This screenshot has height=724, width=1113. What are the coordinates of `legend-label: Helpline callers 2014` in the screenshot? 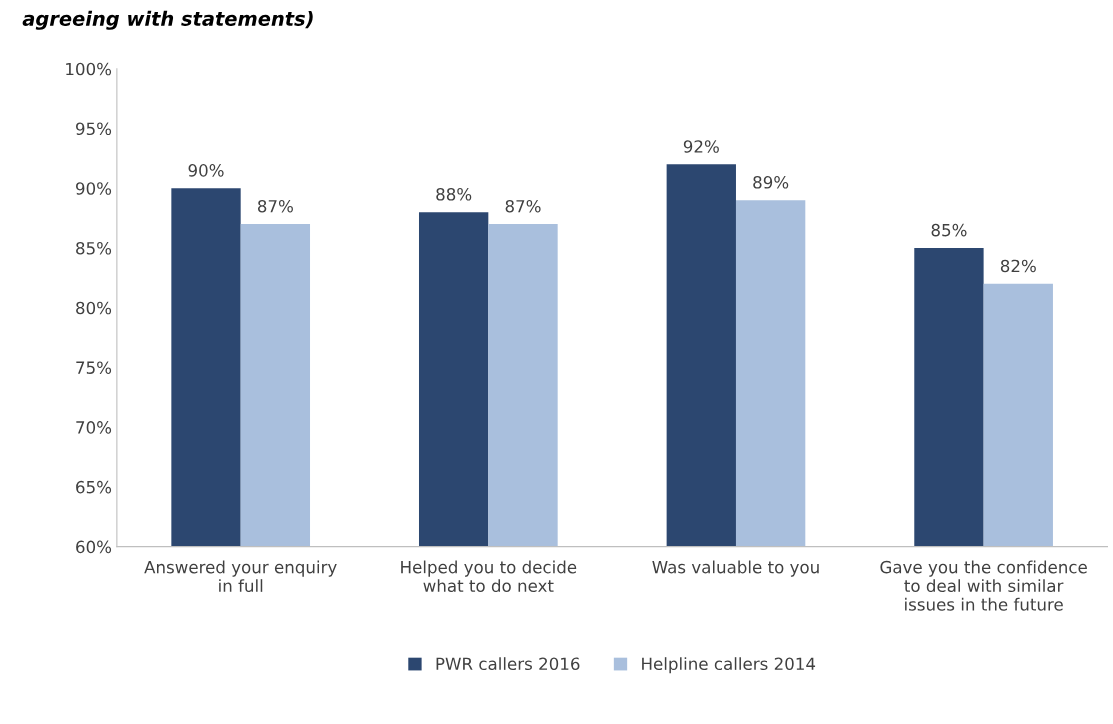 It's located at (729, 665).